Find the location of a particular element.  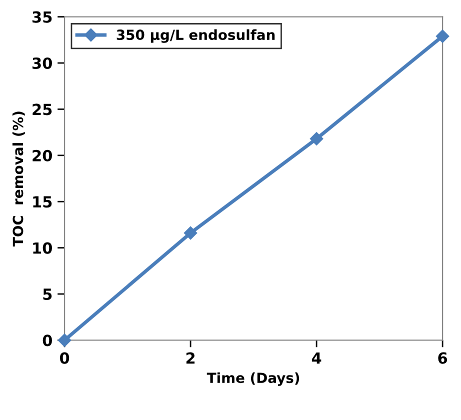

y-tick-label: 30 is located at coordinates (42, 63).